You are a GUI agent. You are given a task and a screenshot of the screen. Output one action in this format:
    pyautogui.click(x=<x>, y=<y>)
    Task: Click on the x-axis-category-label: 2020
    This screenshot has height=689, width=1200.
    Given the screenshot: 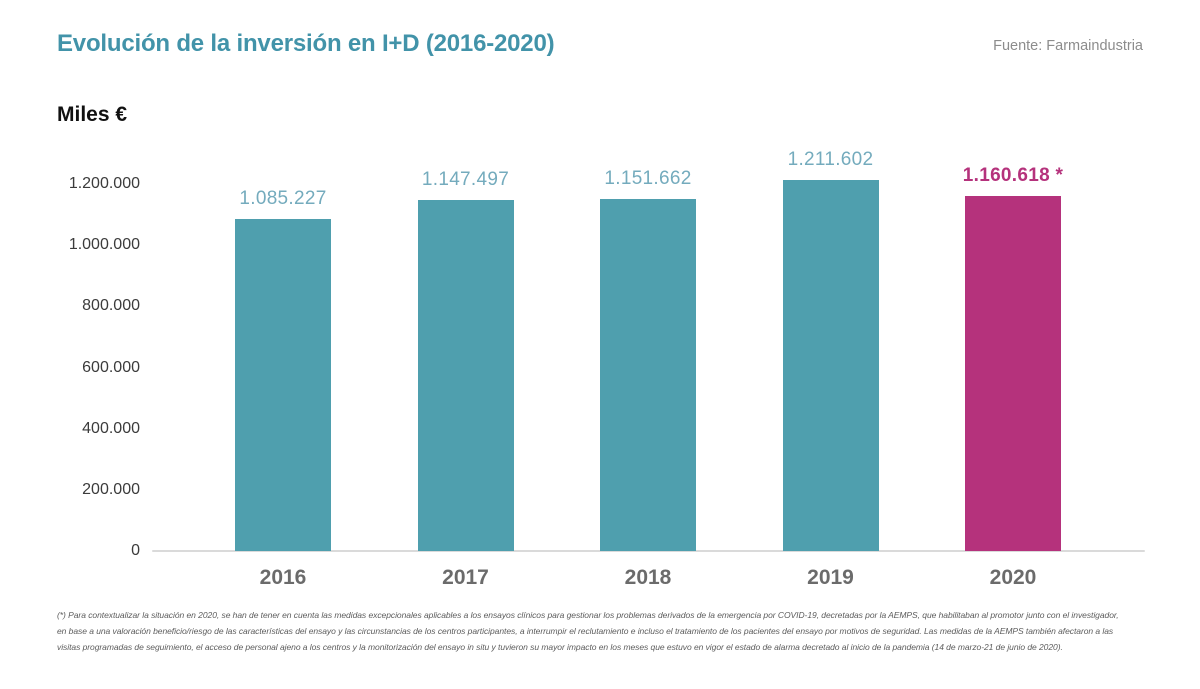 What is the action you would take?
    pyautogui.click(x=1013, y=577)
    